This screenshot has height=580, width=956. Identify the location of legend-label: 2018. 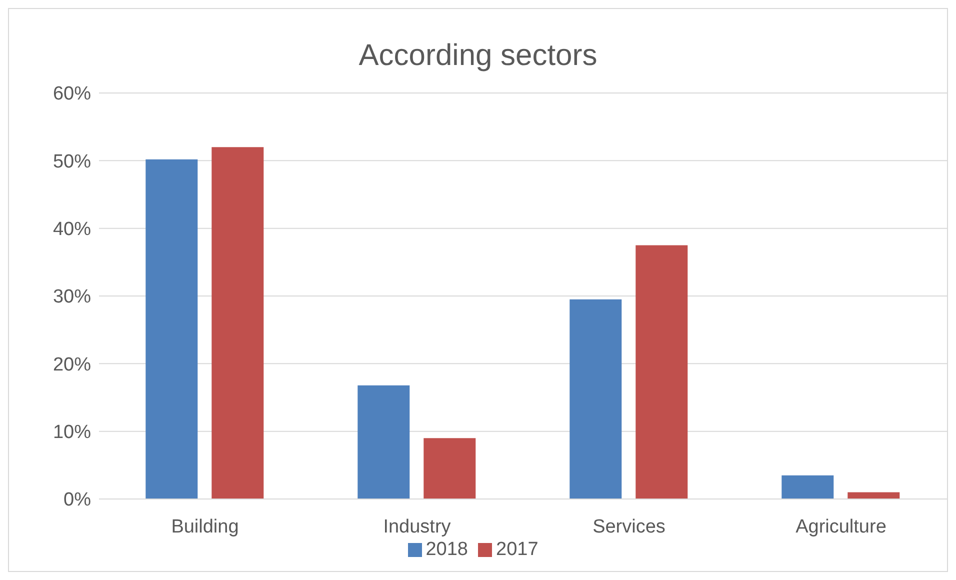
(447, 549).